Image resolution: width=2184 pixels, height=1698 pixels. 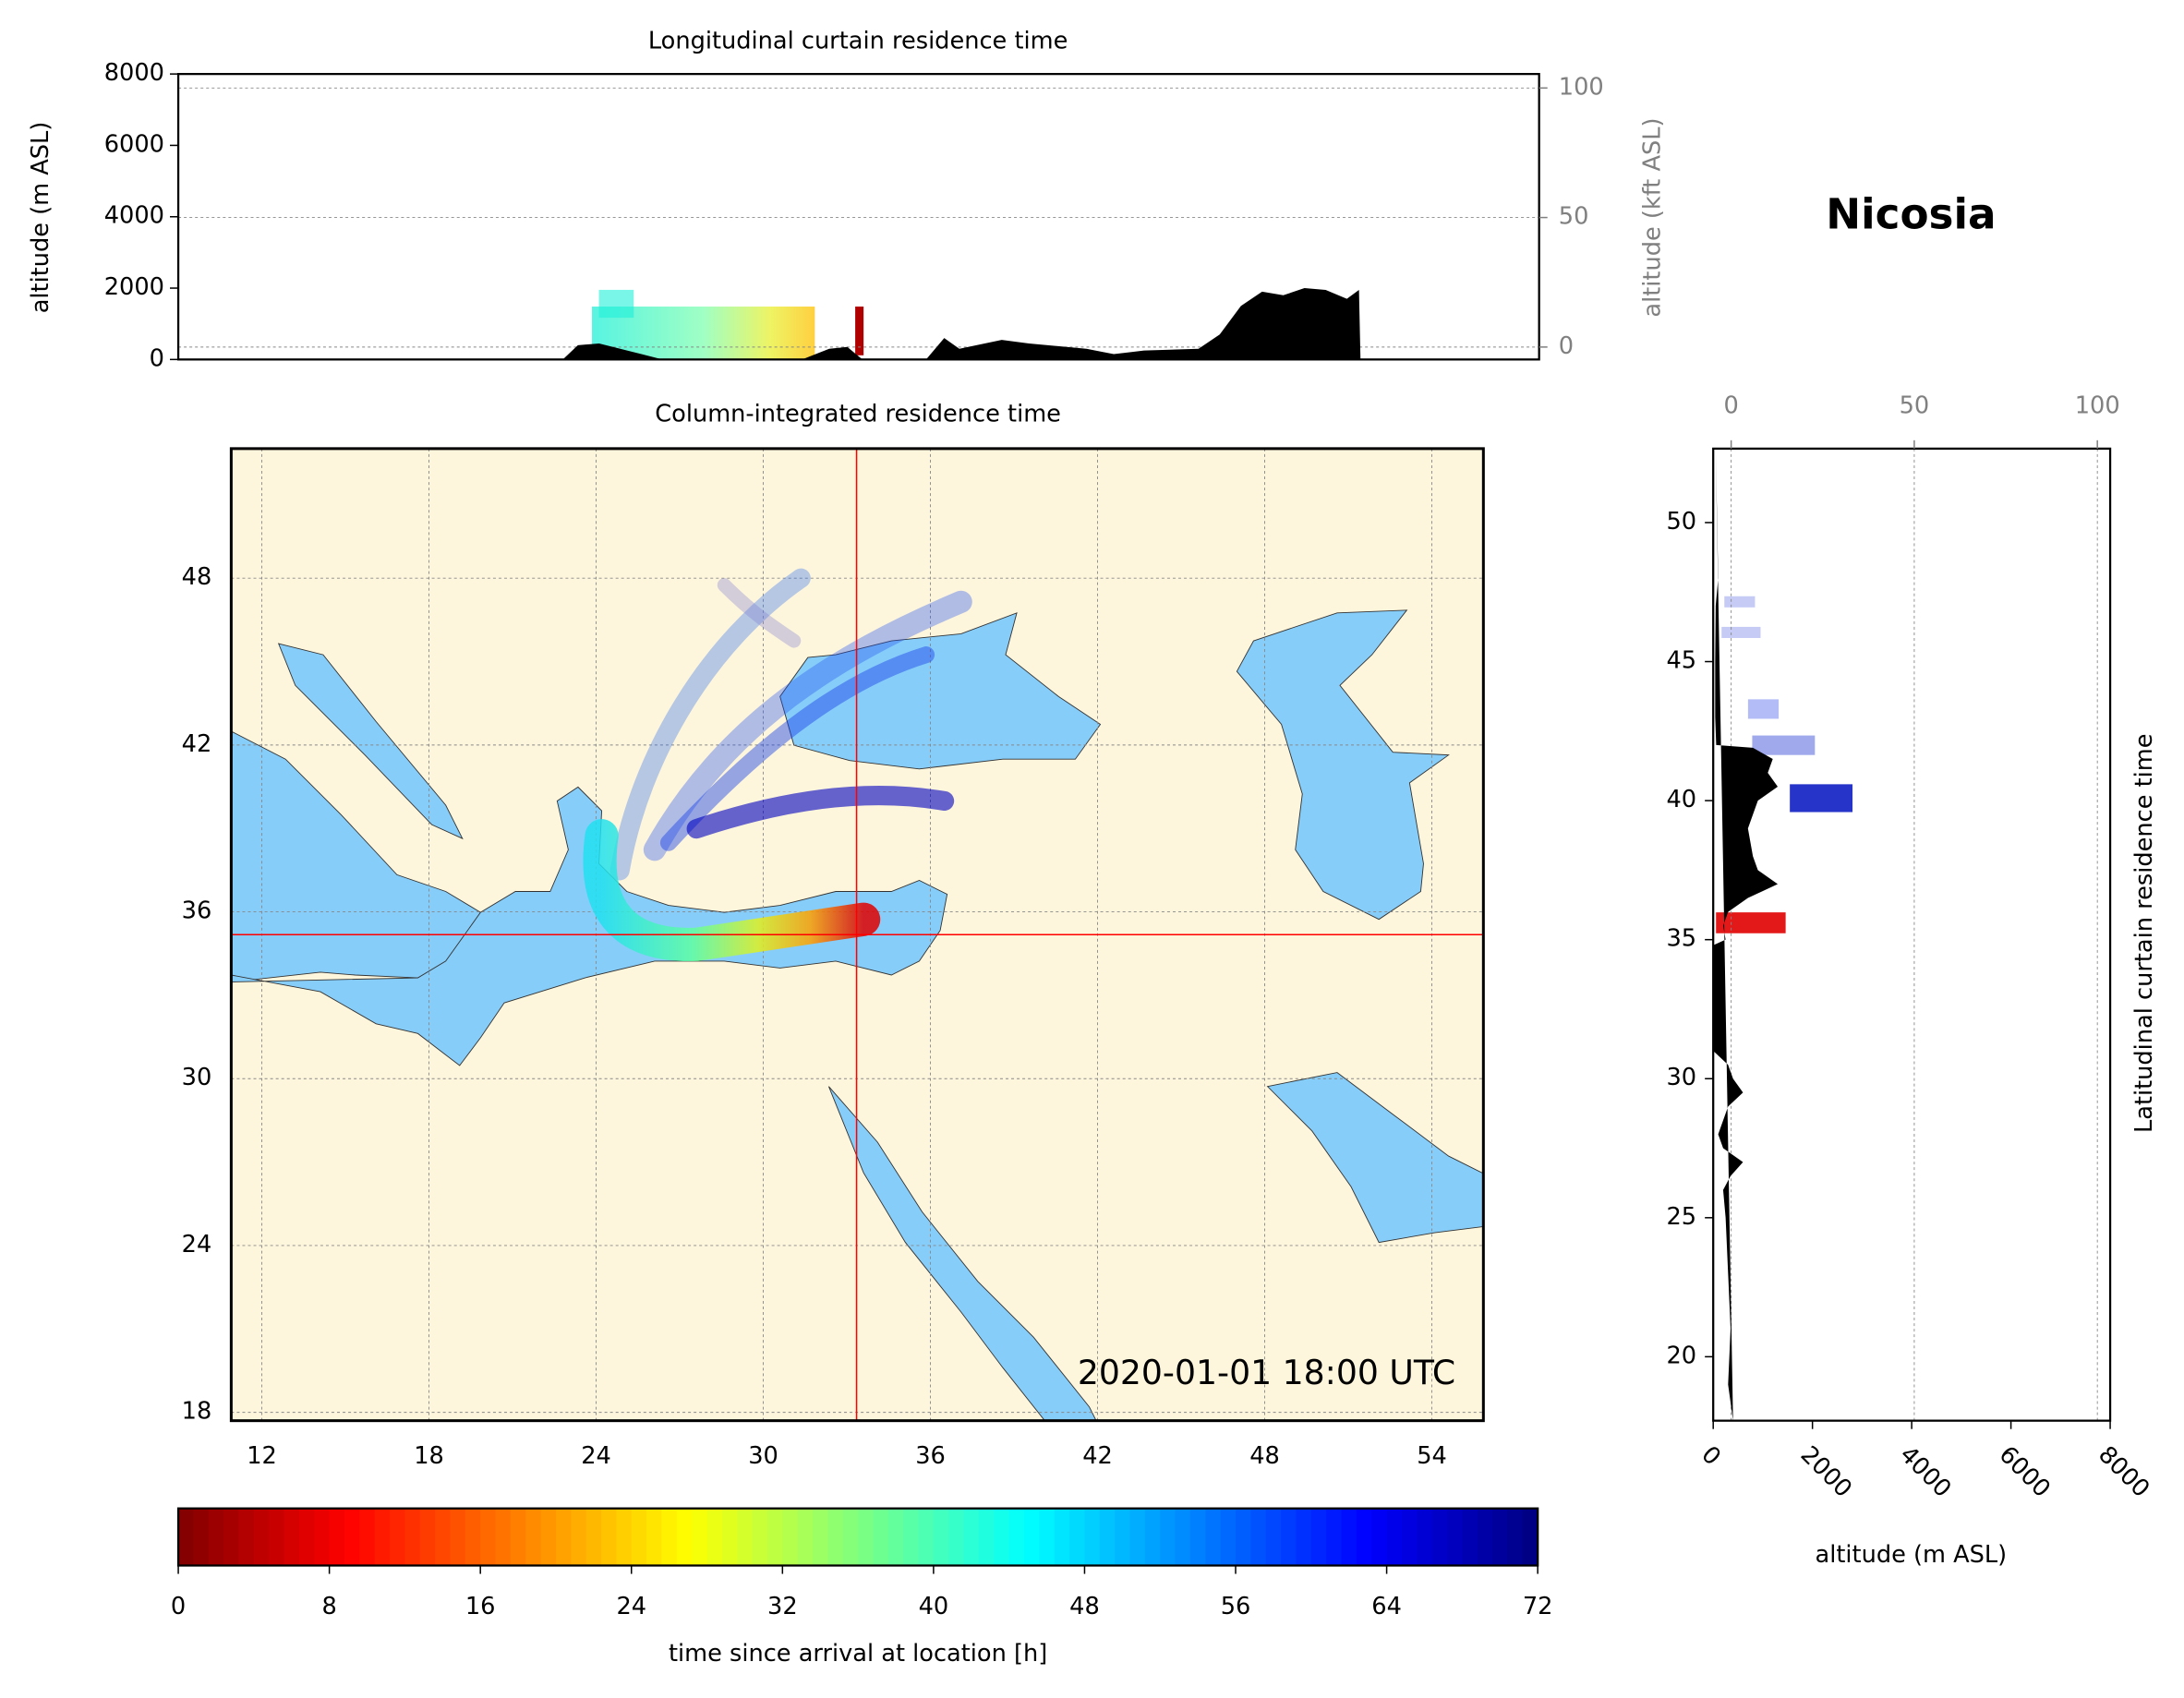 I want to click on colorbar-tick-label: 32, so click(x=782, y=1606).